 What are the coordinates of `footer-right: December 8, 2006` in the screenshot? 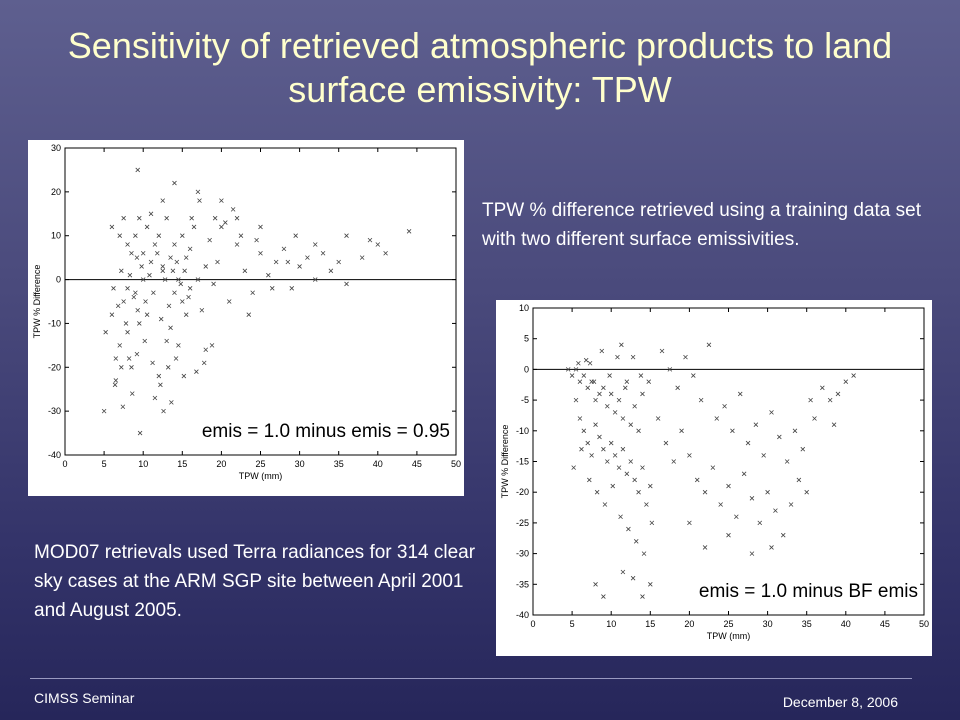 It's located at (840, 702).